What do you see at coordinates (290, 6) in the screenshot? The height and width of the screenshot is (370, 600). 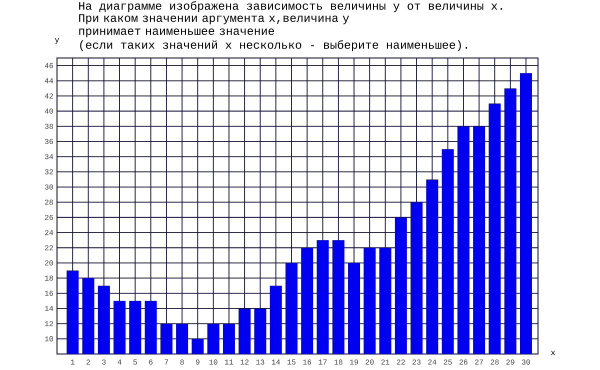 I see `chart-title: На диаграмме изображена зависимость величины y от величины x.` at bounding box center [290, 6].